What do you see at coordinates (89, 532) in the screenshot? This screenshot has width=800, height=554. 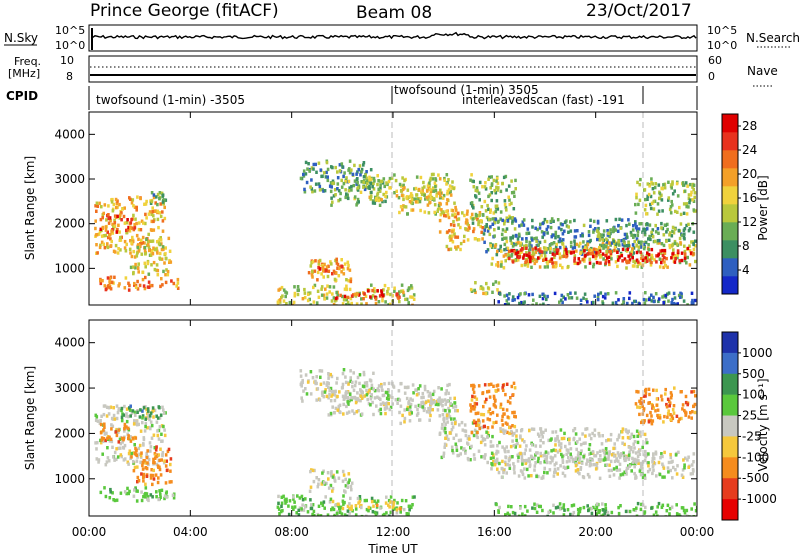 I see `x-tick-label: 00:00` at bounding box center [89, 532].